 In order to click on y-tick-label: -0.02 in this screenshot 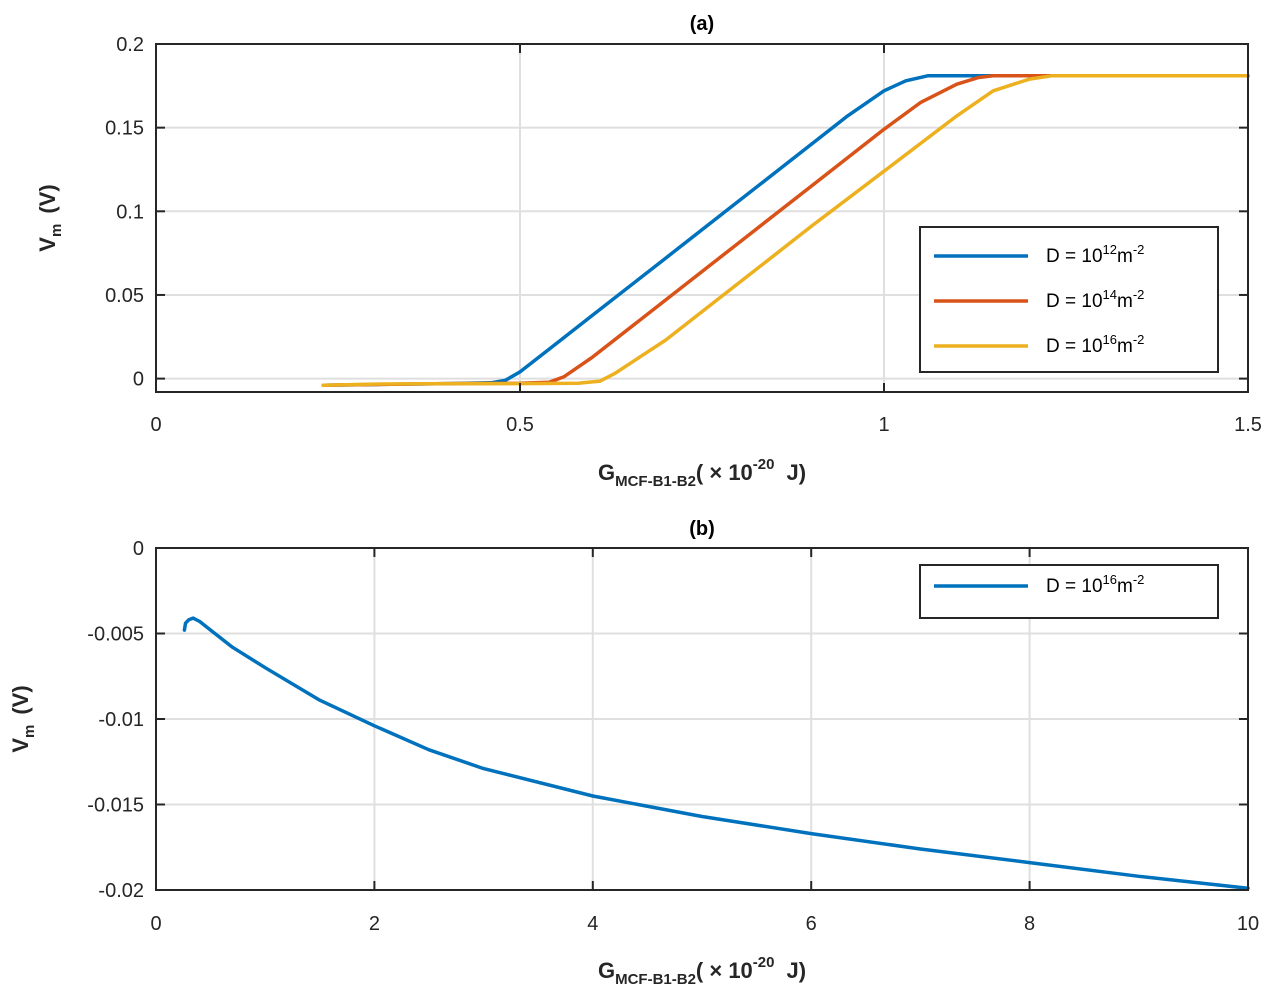, I will do `click(121, 891)`.